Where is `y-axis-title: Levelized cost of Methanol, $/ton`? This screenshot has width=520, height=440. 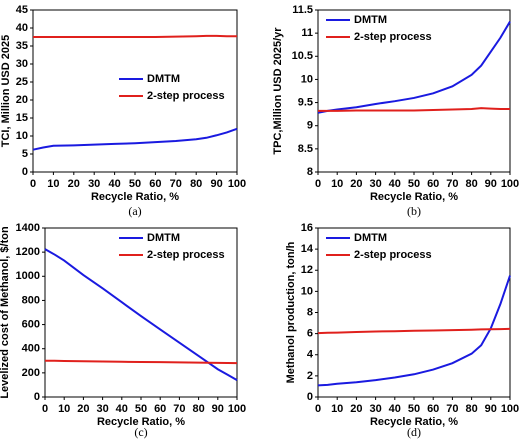 y-axis-title: Levelized cost of Methanol, $/ton is located at coordinates (5, 312).